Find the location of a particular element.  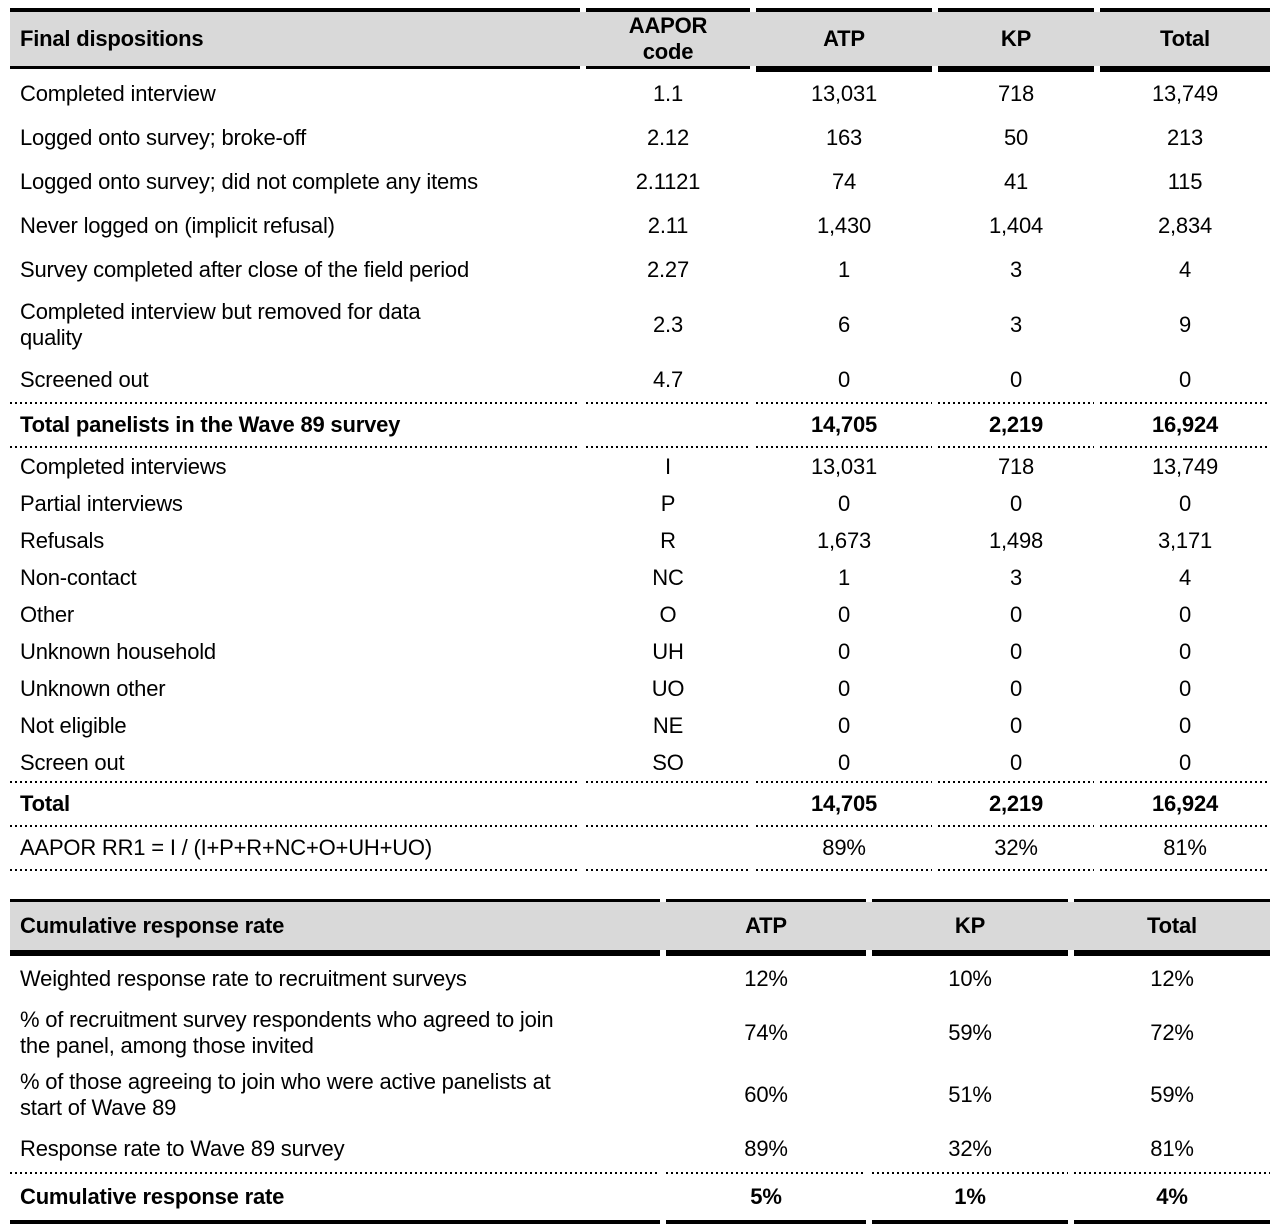

row-label: Other is located at coordinates (47, 614).